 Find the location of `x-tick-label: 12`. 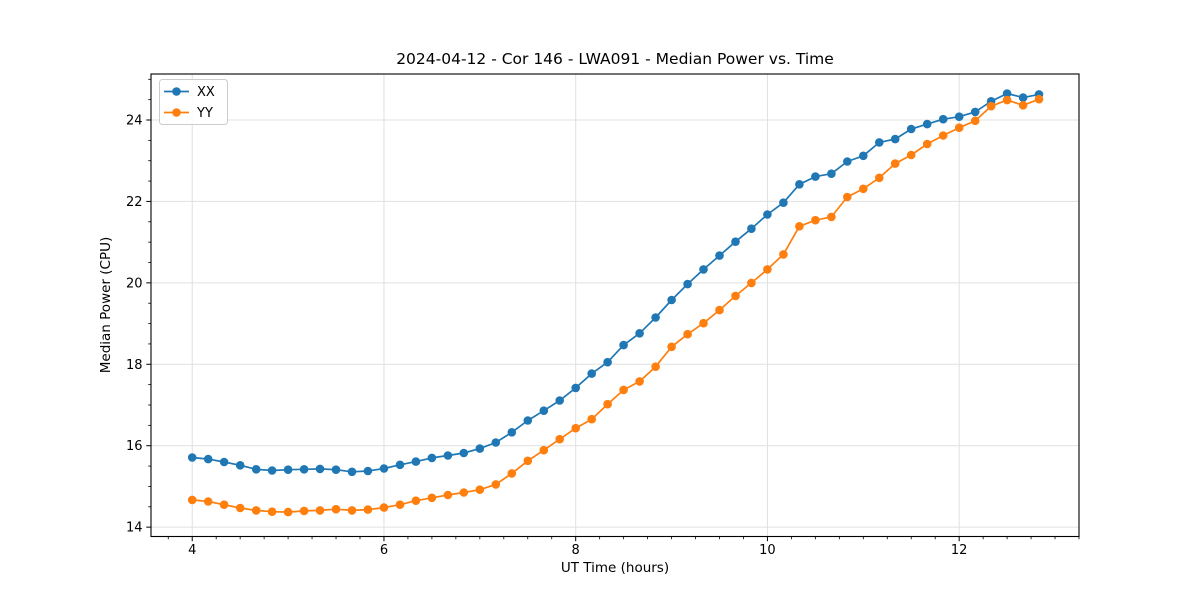

x-tick-label: 12 is located at coordinates (959, 550).